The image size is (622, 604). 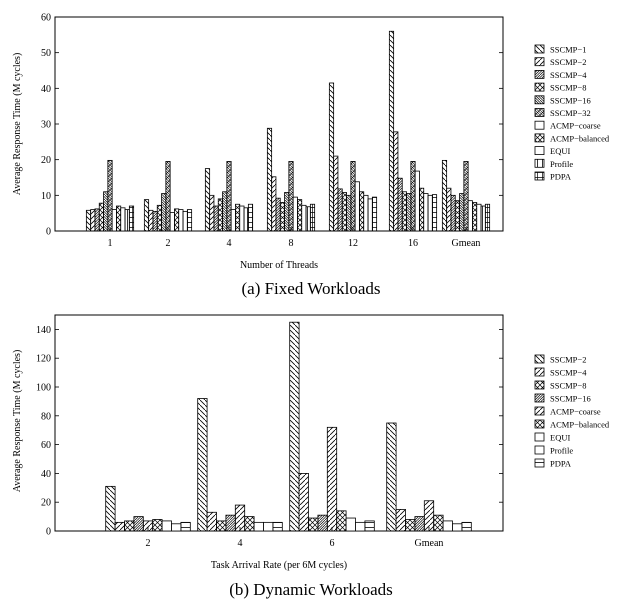 I want to click on legend-swatch-acmp-balanced, so click(x=539, y=424).